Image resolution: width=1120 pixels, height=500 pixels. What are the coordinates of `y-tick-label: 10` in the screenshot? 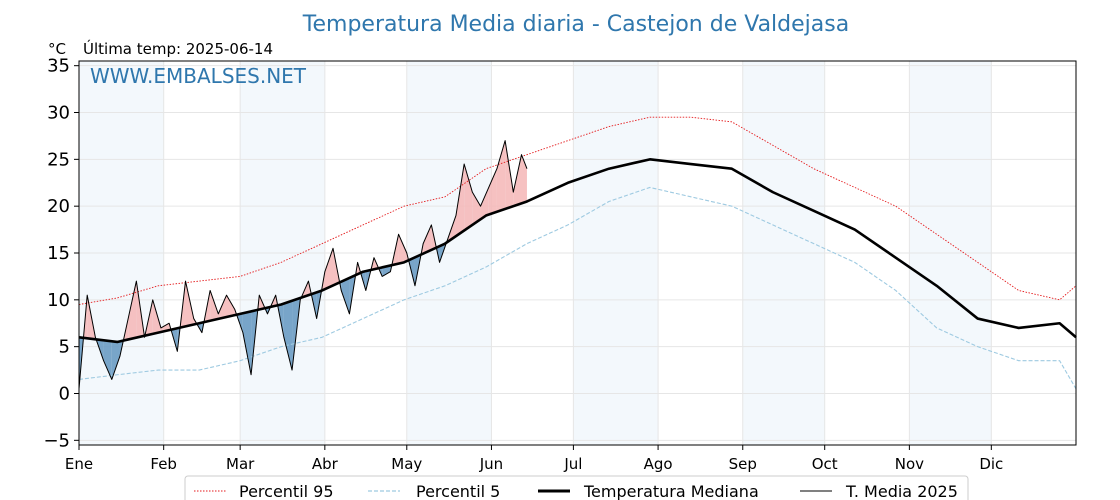 It's located at (58, 300).